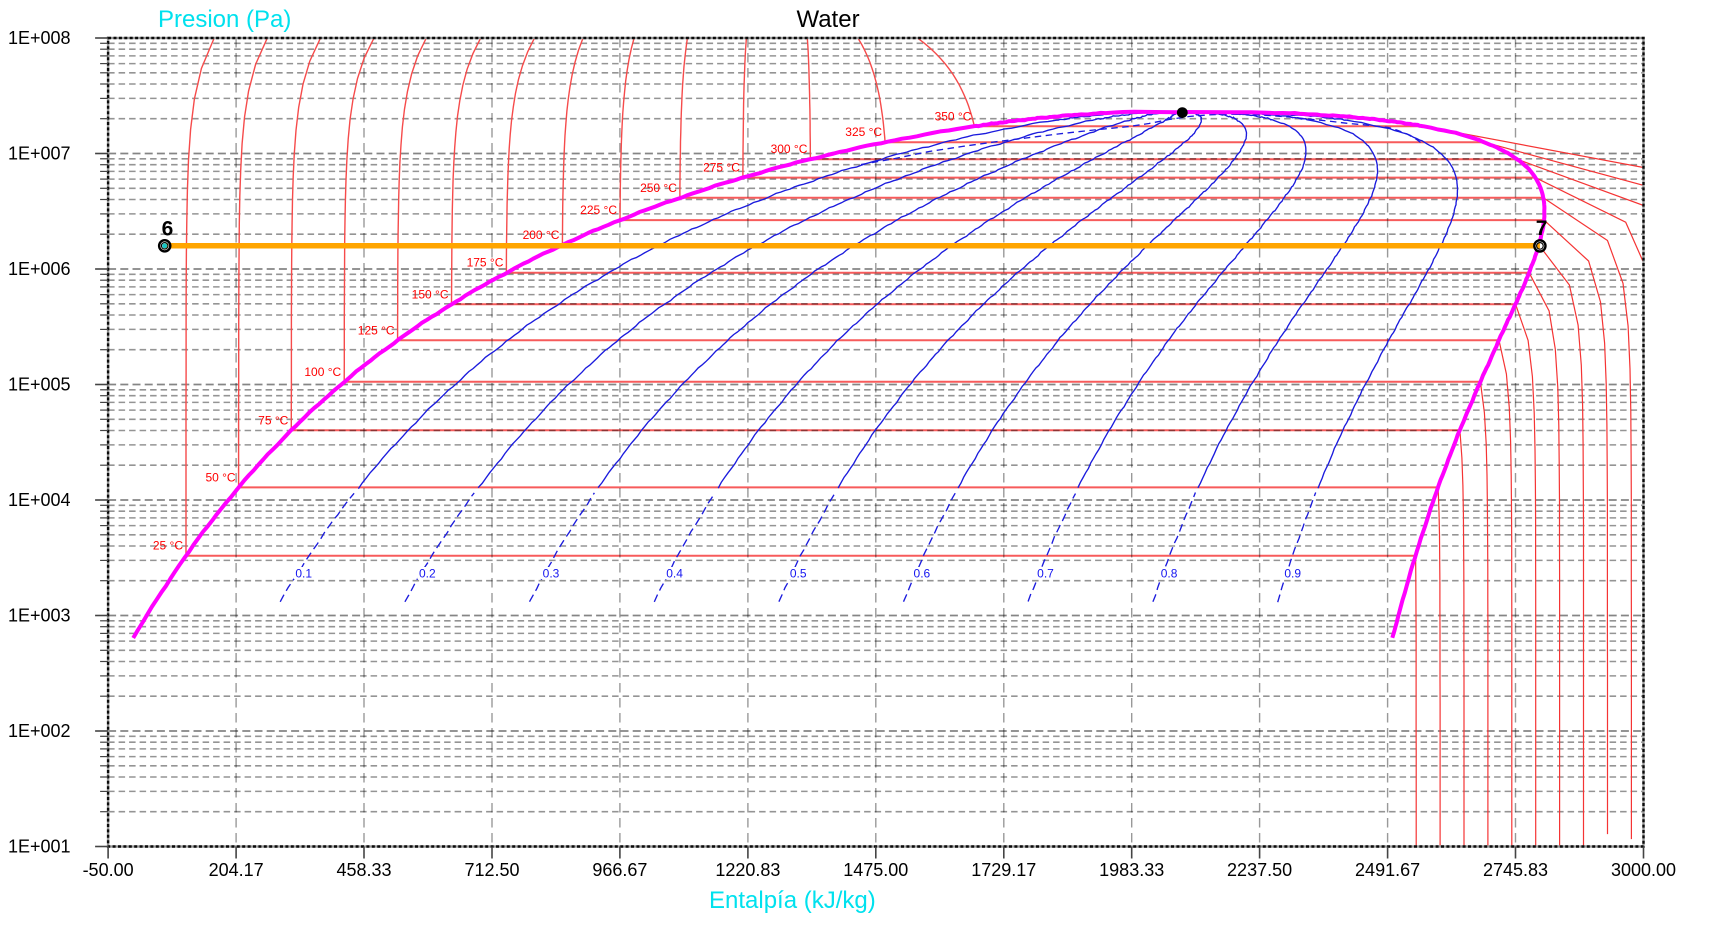 Image resolution: width=1711 pixels, height=928 pixels. What do you see at coordinates (658, 188) in the screenshot?
I see `svg-text: 250 °C` at bounding box center [658, 188].